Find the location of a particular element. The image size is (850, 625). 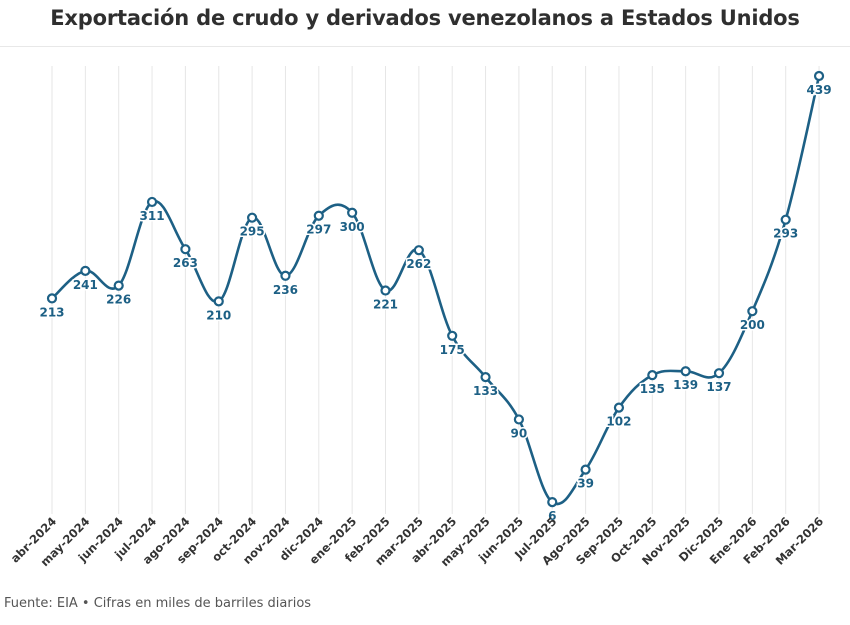

data-point-feb-2025 is located at coordinates (385, 290).